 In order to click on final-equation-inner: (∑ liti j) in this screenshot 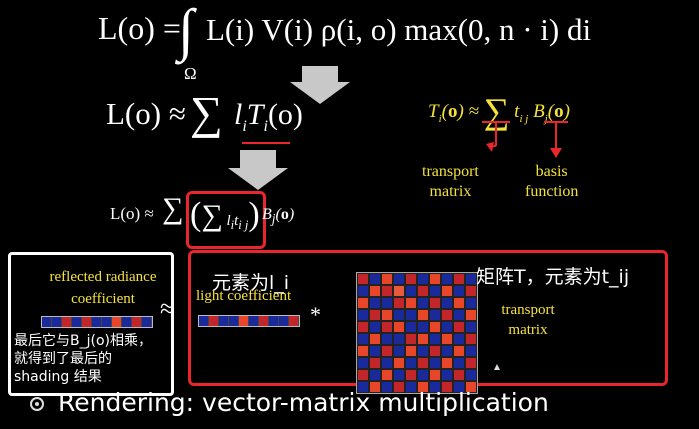, I will do `click(225, 214)`.